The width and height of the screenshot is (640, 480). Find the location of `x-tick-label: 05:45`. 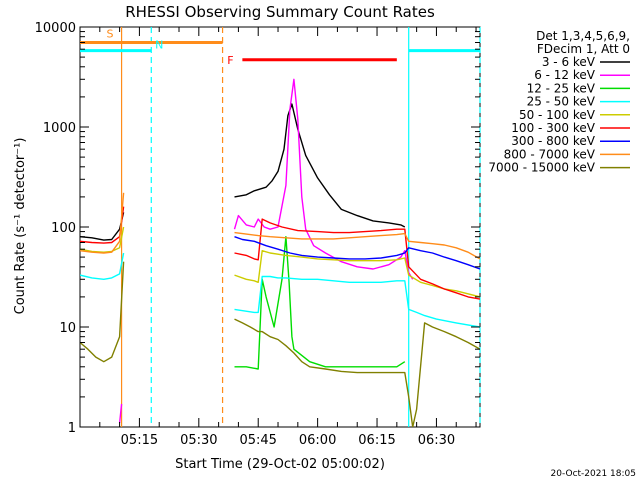

x-tick-label: 05:45 is located at coordinates (257, 440).